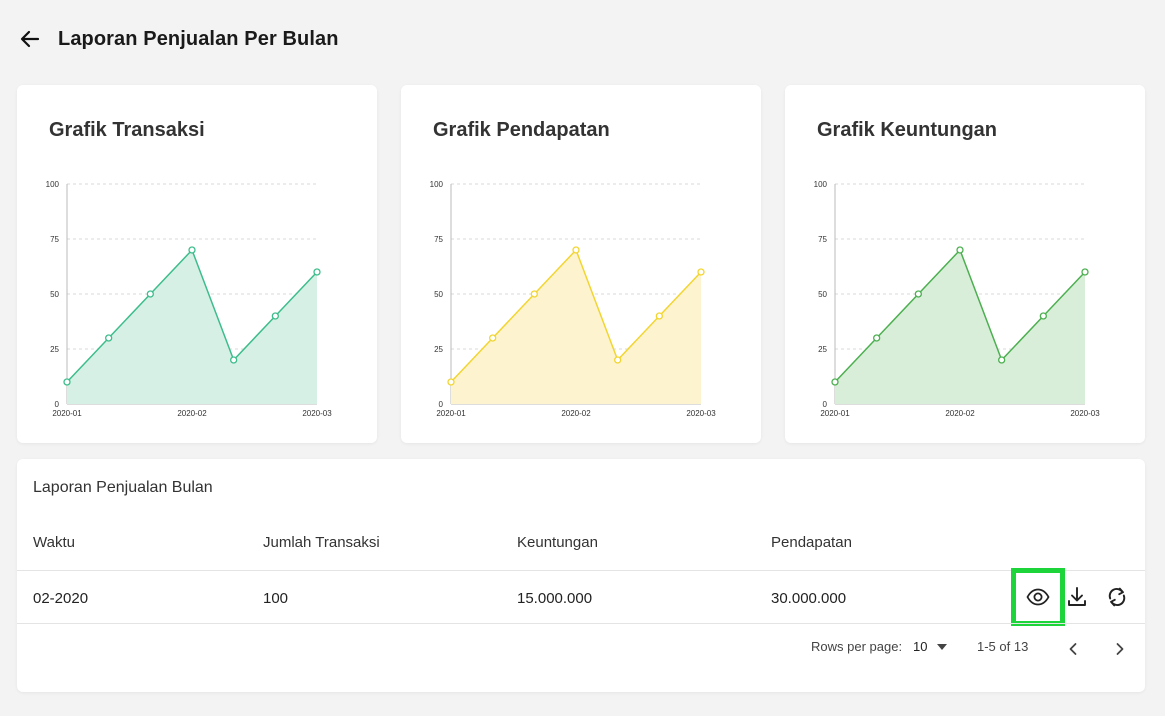  I want to click on cell-jumlah-transaksi: 100, so click(276, 598).